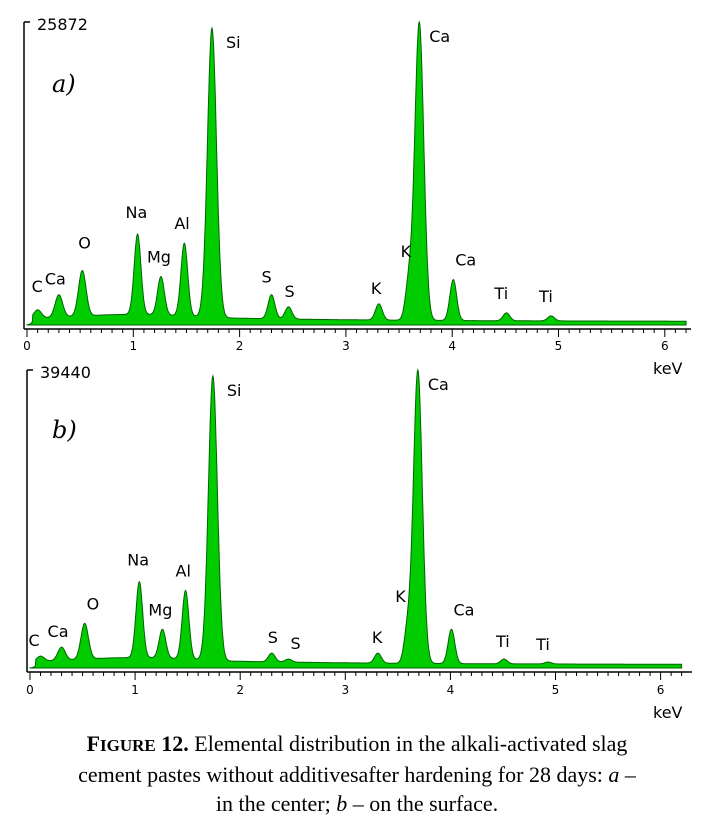 Image resolution: width=714 pixels, height=833 pixels. I want to click on y-max-label: 25872, so click(62, 24).